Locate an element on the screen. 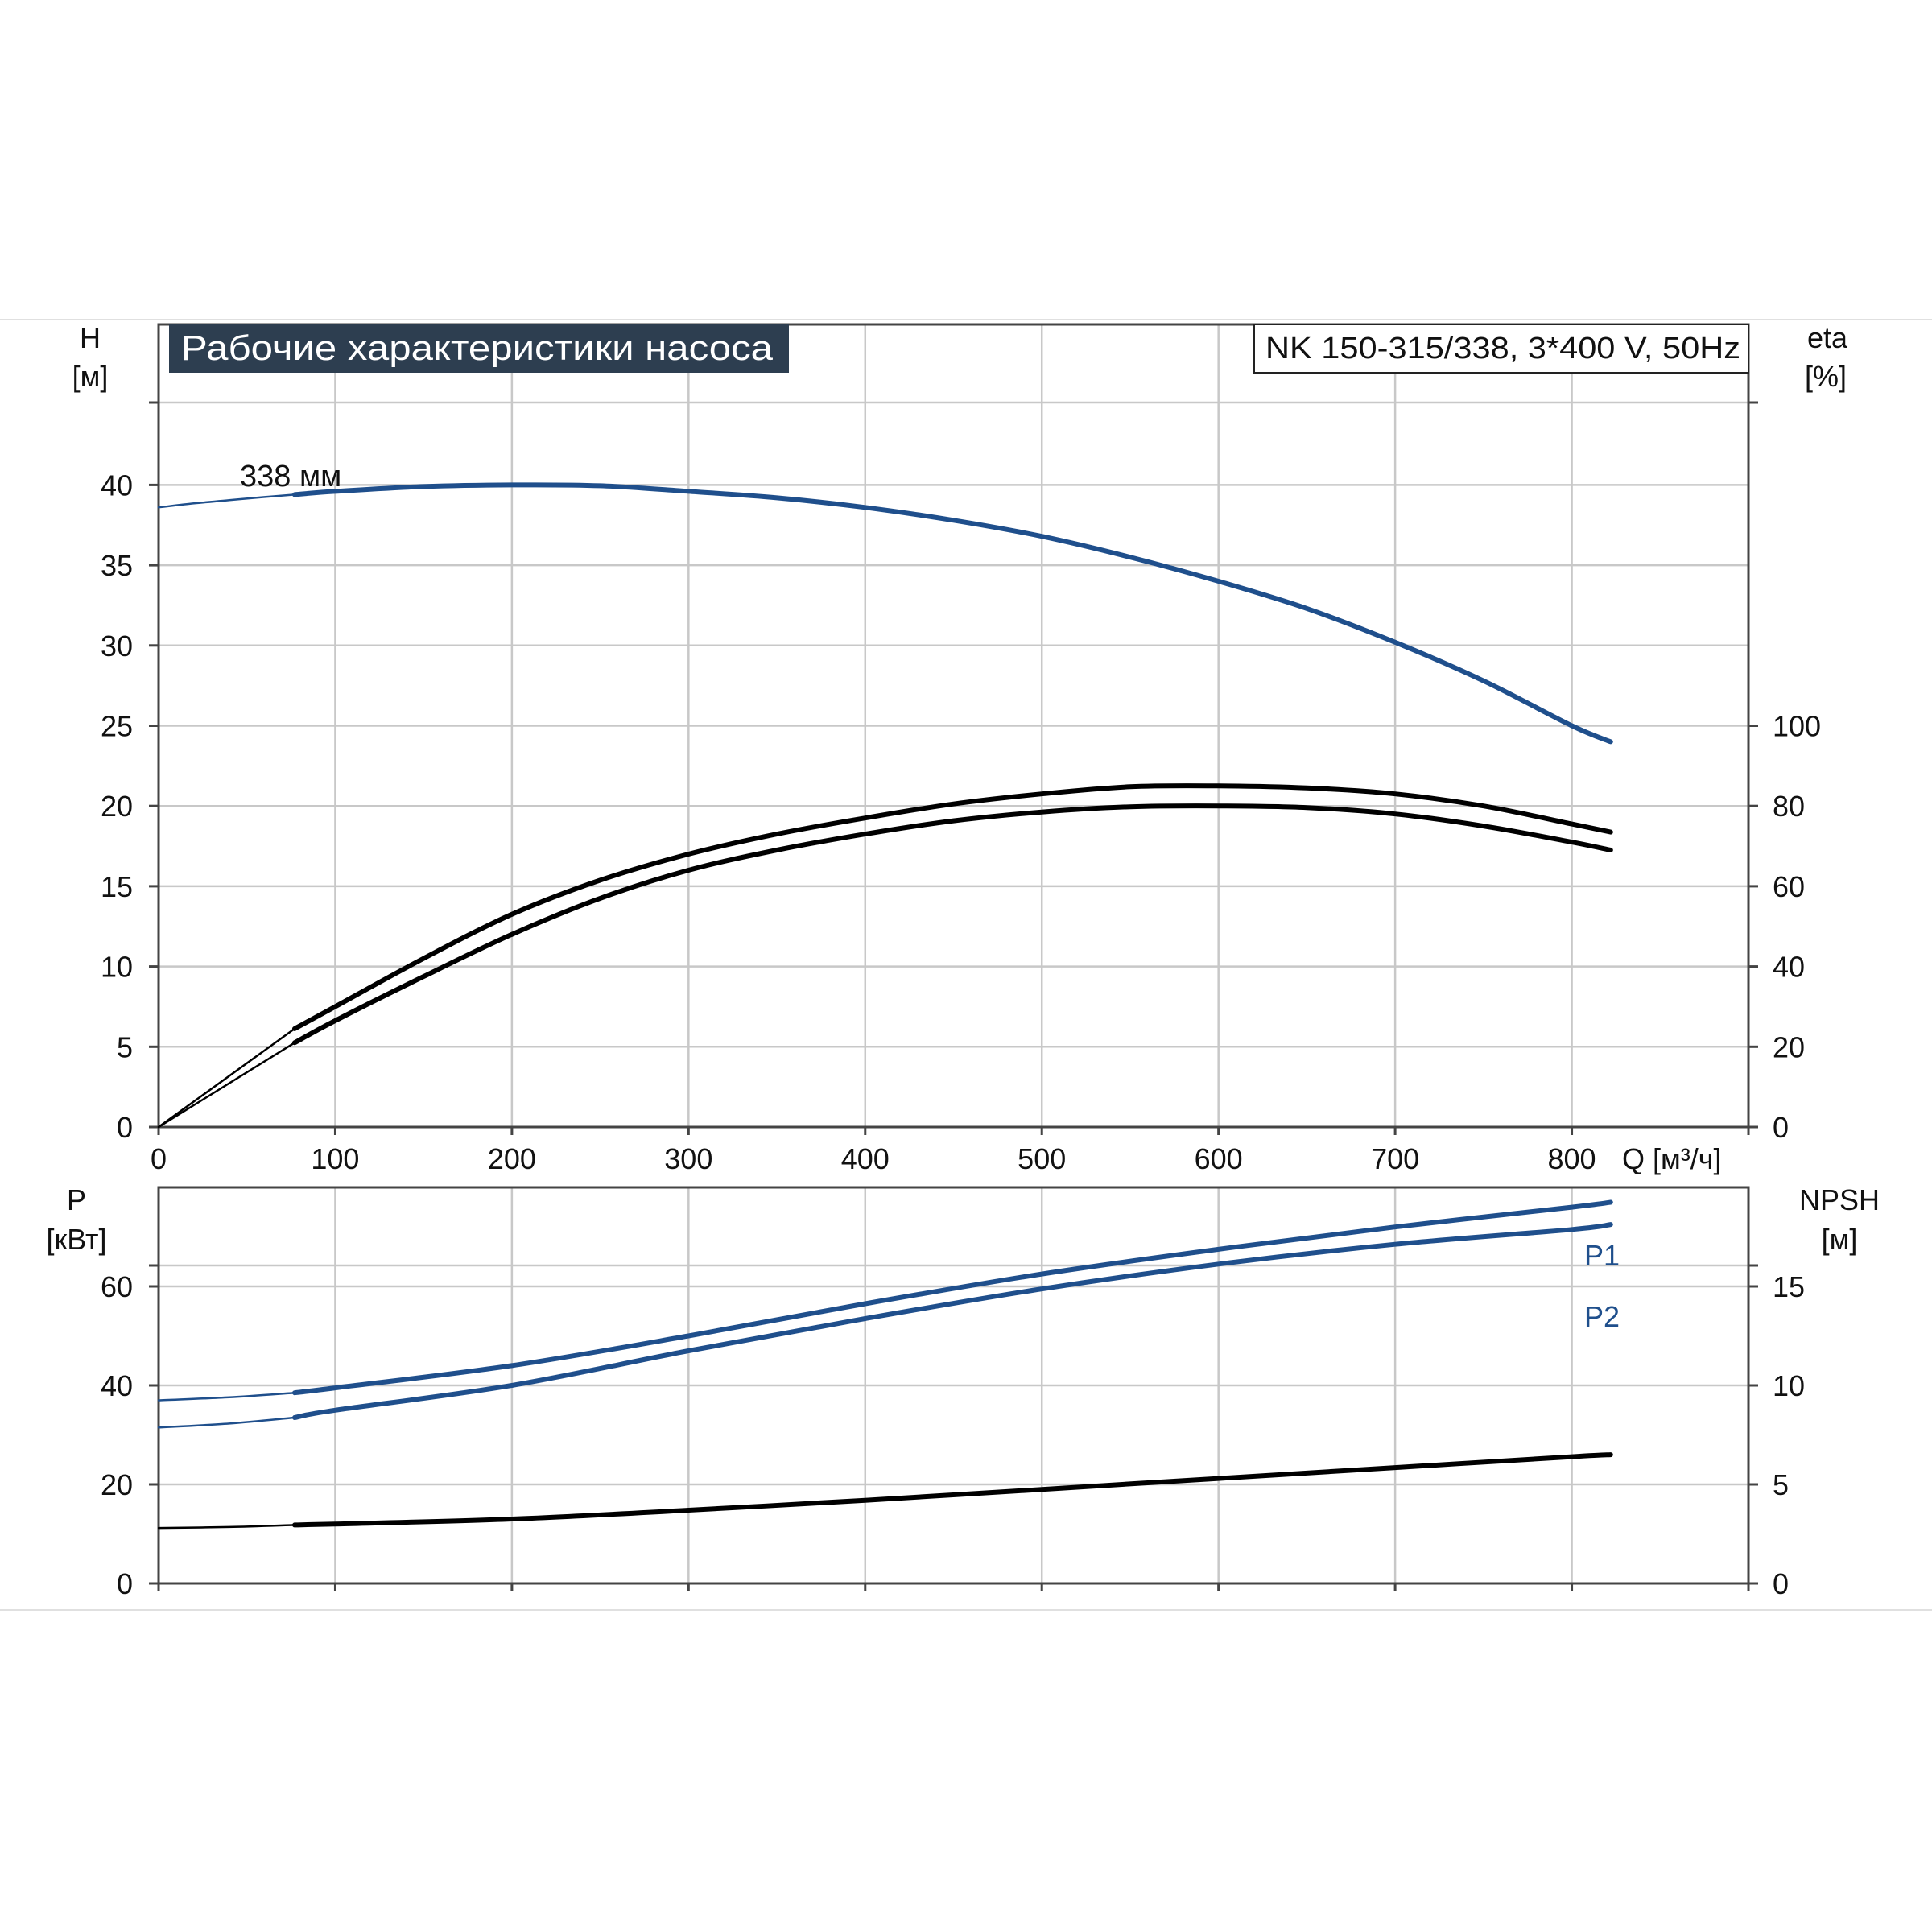  model-box is located at coordinates (1501, 349).